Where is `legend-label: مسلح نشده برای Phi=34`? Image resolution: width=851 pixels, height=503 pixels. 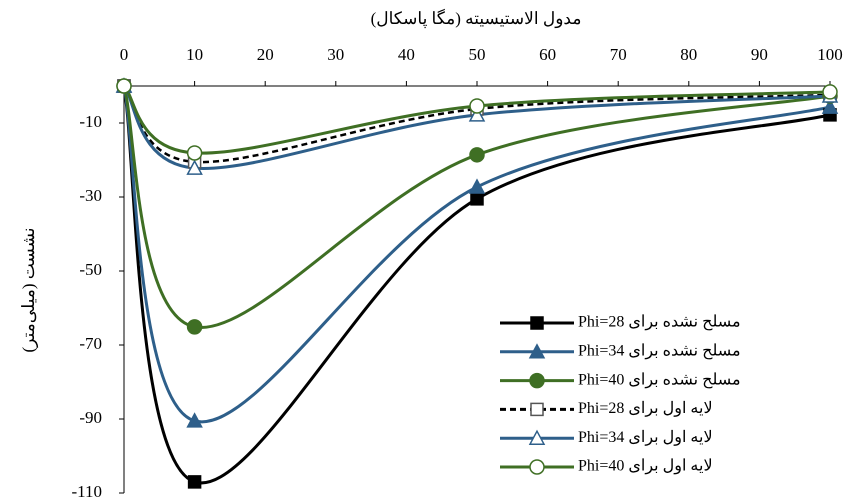 legend-label: مسلح نشده برای Phi=34 is located at coordinates (659, 350).